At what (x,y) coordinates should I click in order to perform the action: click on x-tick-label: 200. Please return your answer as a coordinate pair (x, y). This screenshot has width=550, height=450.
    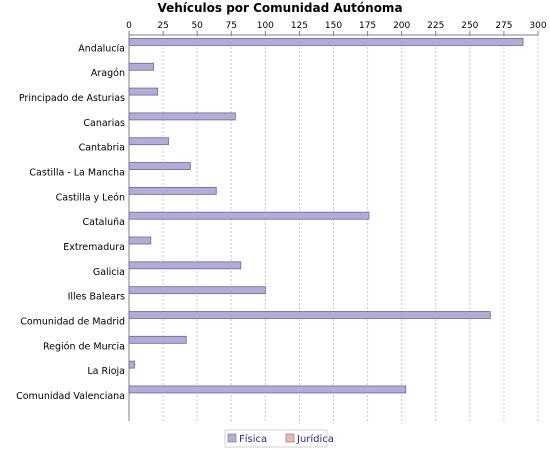
    Looking at the image, I should click on (401, 26).